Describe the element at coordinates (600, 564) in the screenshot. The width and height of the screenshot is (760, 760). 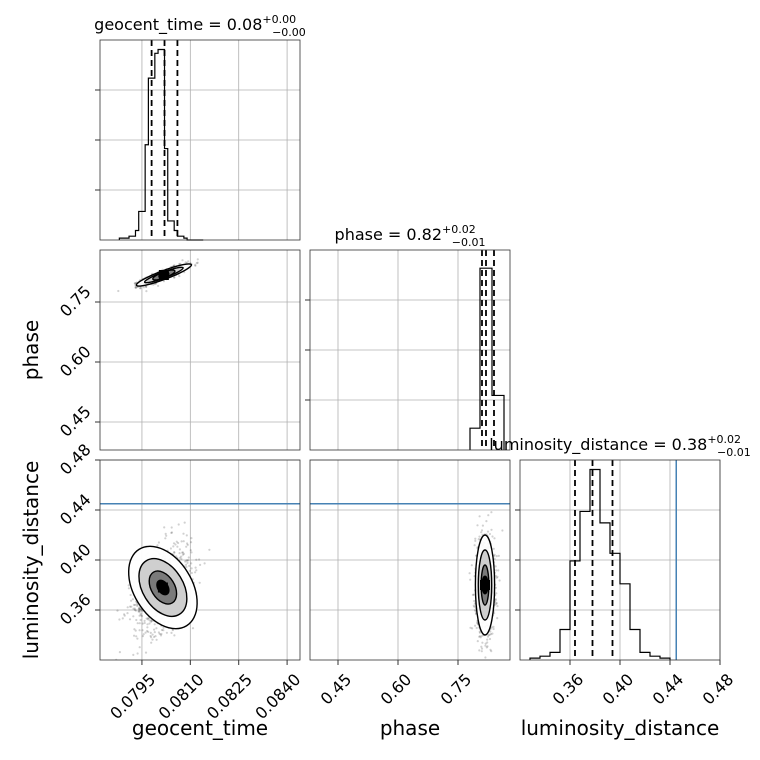
I see `histogram-steps-luminosity_distance` at that location.